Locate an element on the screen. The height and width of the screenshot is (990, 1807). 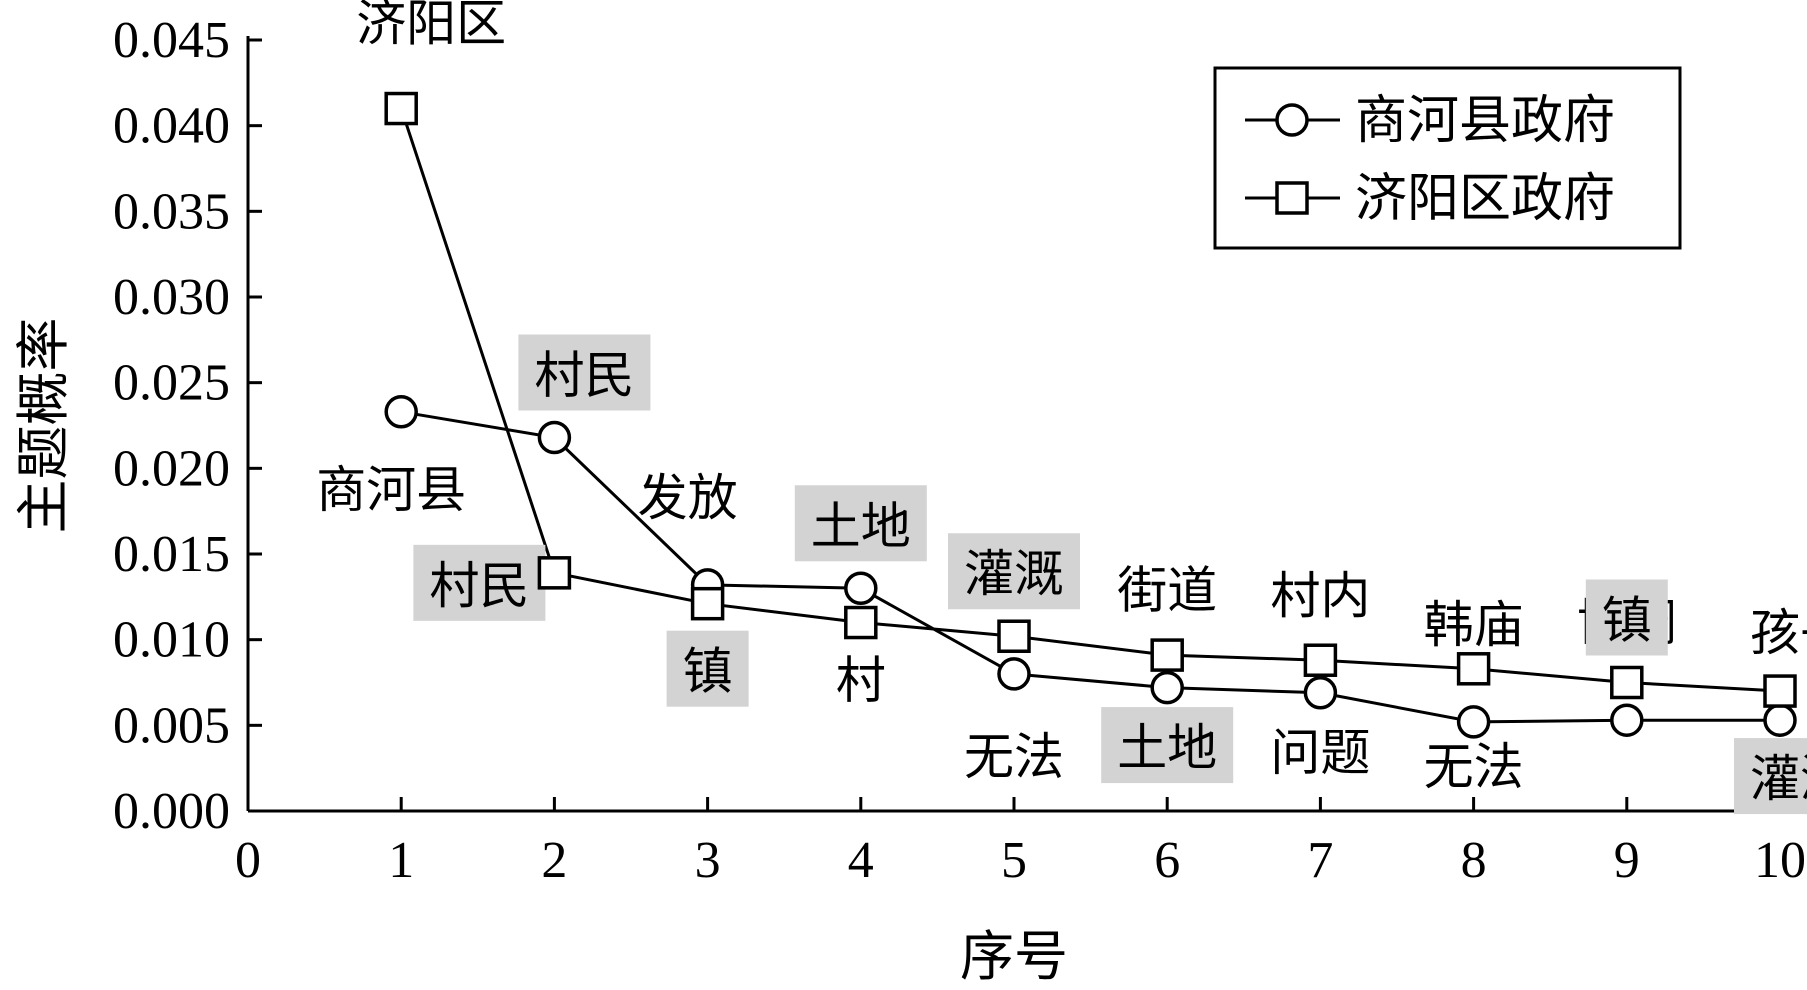
legend-box is located at coordinates (1447, 158).